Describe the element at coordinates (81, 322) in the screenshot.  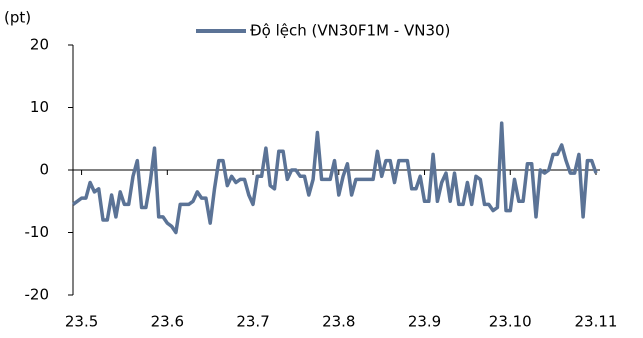
I see `x-tick-label: 23.5` at that location.